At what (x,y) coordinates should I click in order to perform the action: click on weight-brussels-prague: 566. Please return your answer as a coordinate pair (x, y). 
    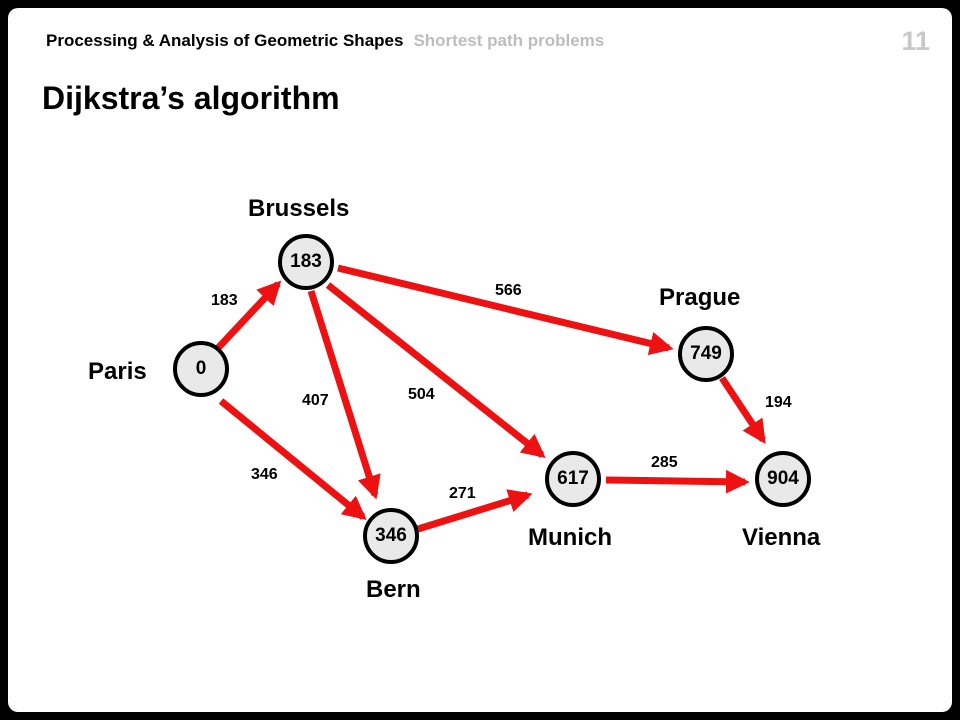
    Looking at the image, I should click on (508, 290).